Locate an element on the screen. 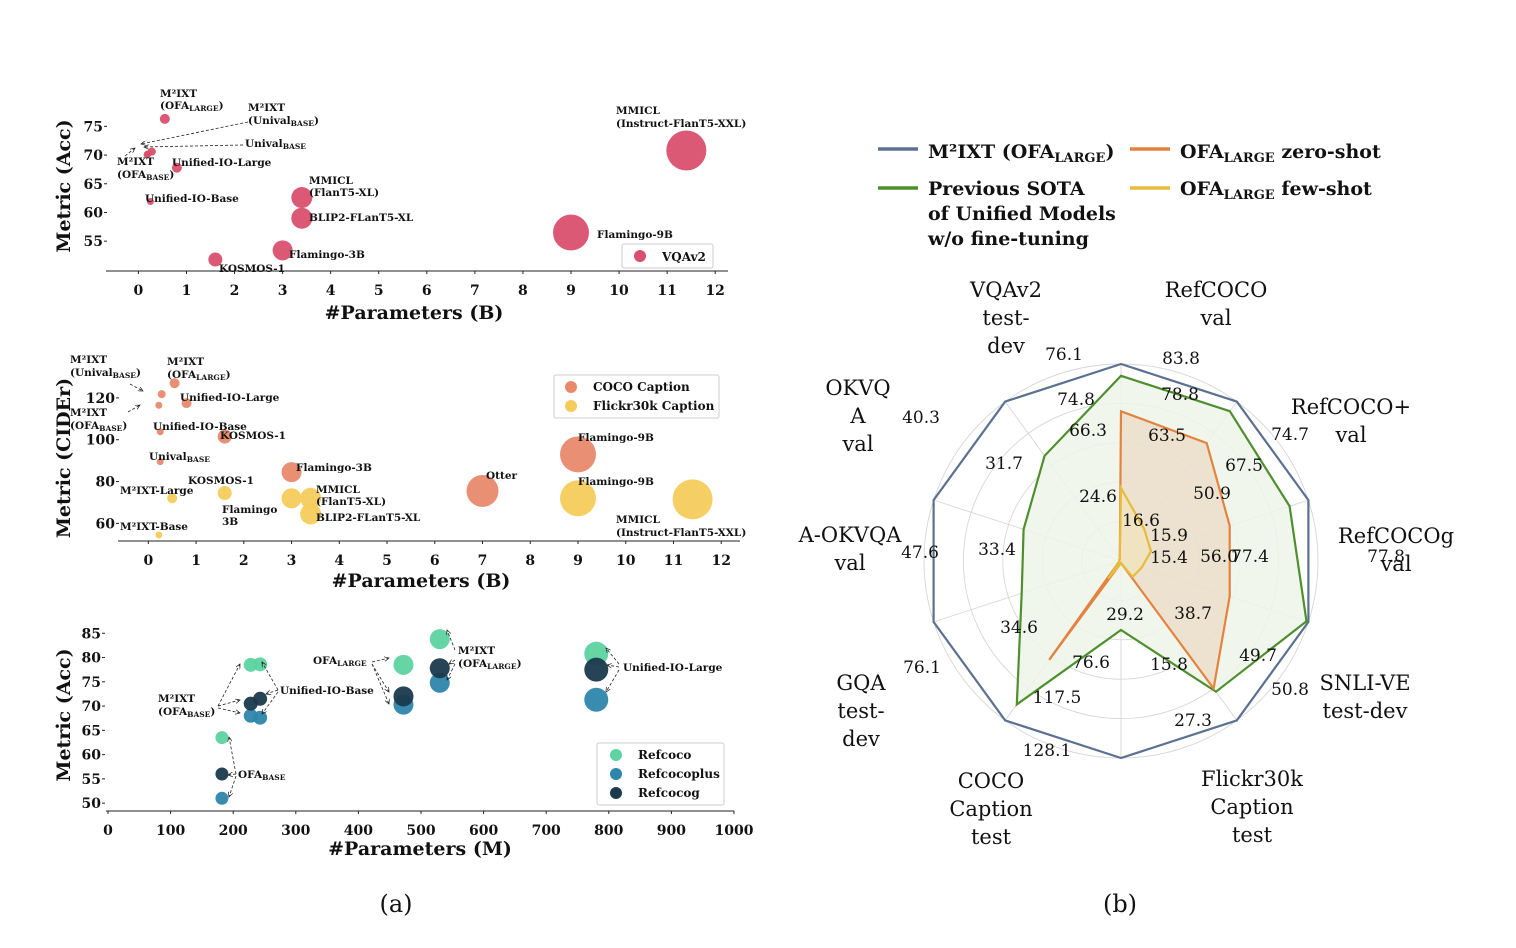 The width and height of the screenshot is (1516, 948). caption-ytick-label: 100 is located at coordinates (100, 441).